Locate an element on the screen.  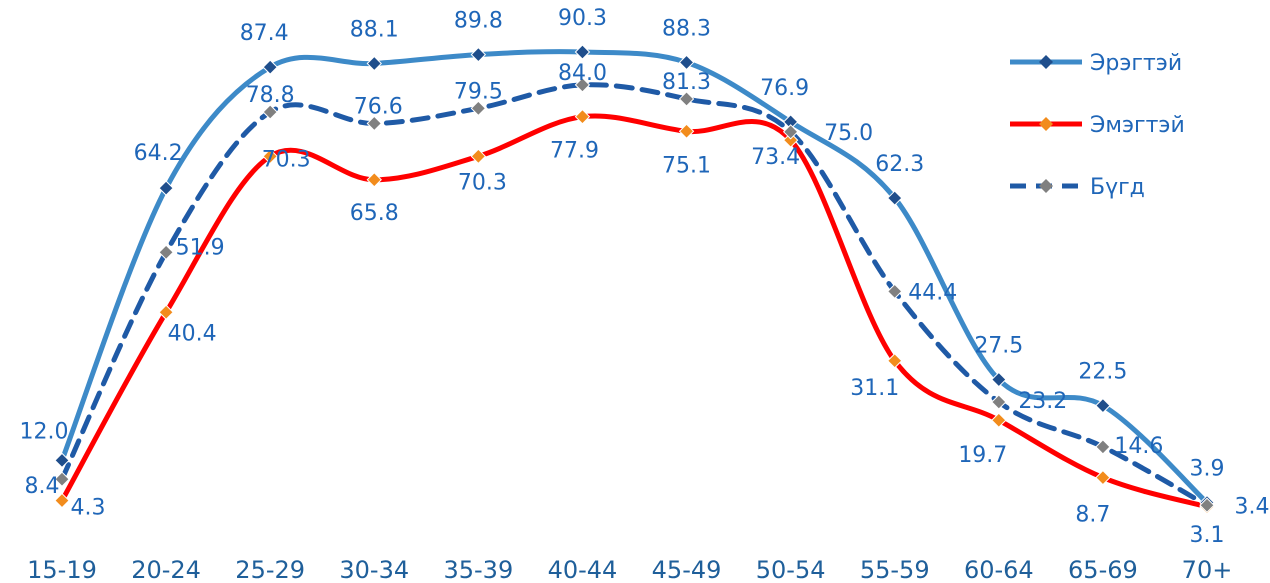
legend-label: Эмэгтэй is located at coordinates (1137, 125).